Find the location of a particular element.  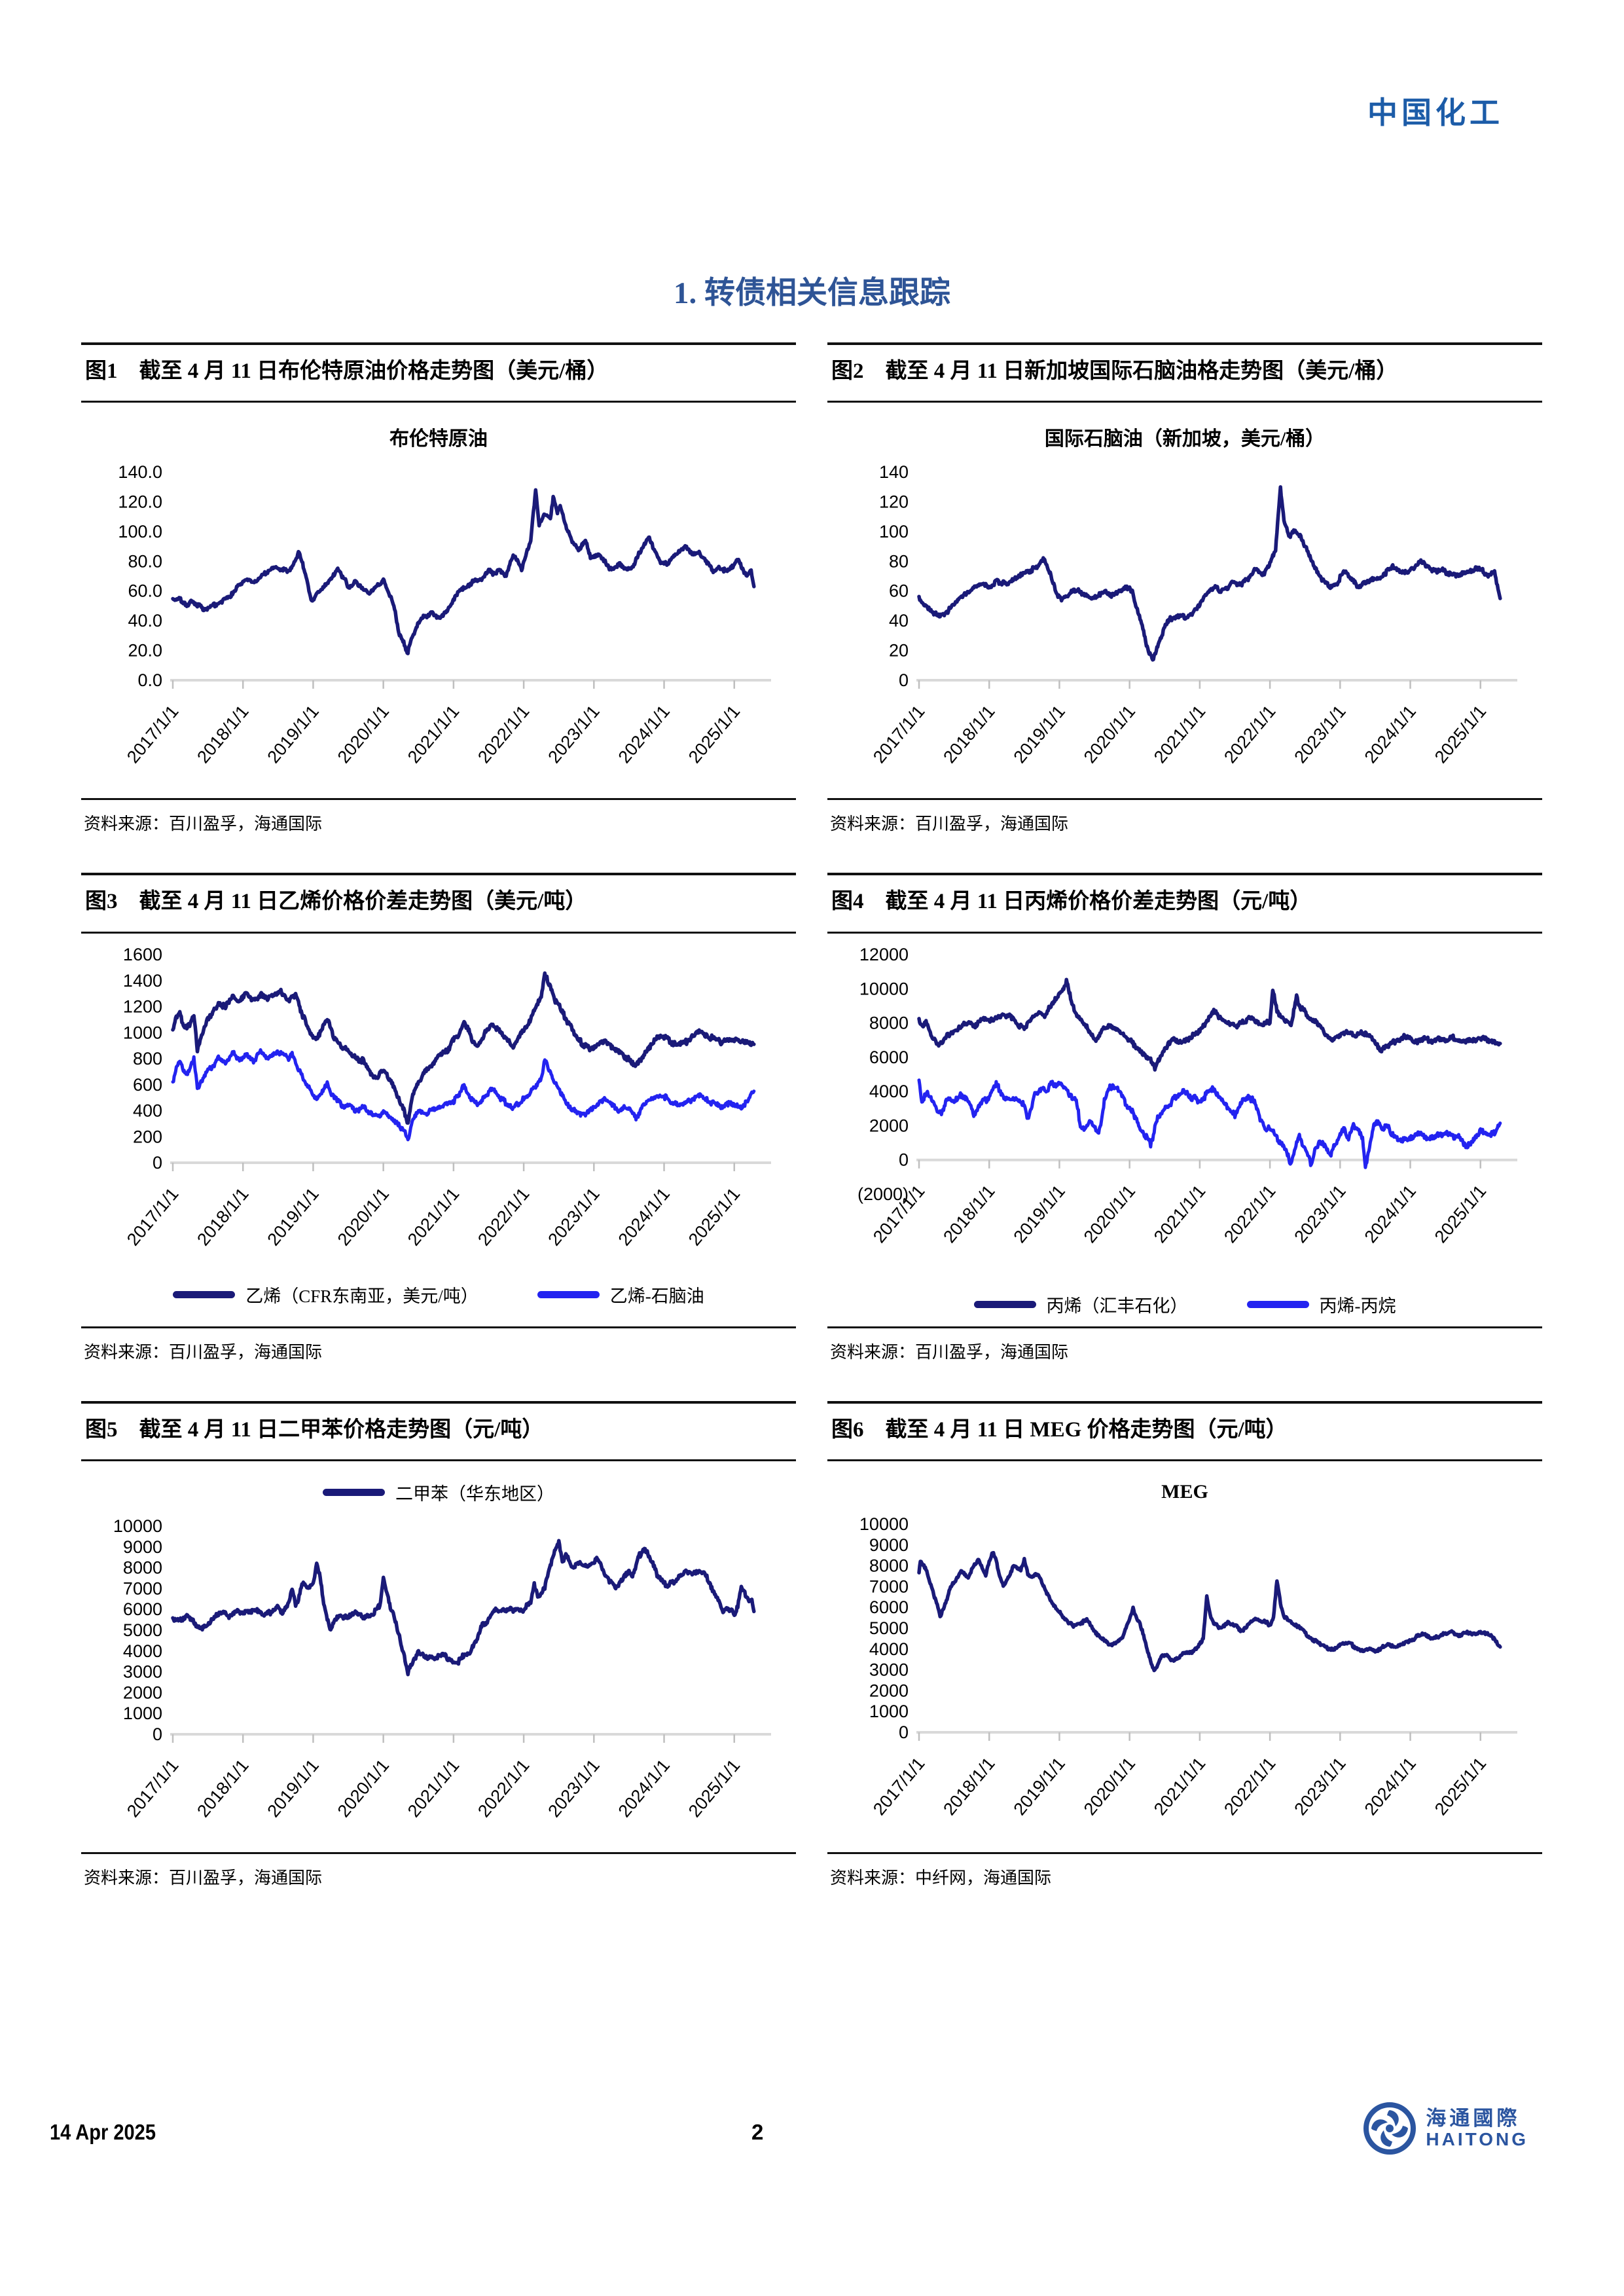

y-axis-tick-label: 120.0 is located at coordinates (140, 502).